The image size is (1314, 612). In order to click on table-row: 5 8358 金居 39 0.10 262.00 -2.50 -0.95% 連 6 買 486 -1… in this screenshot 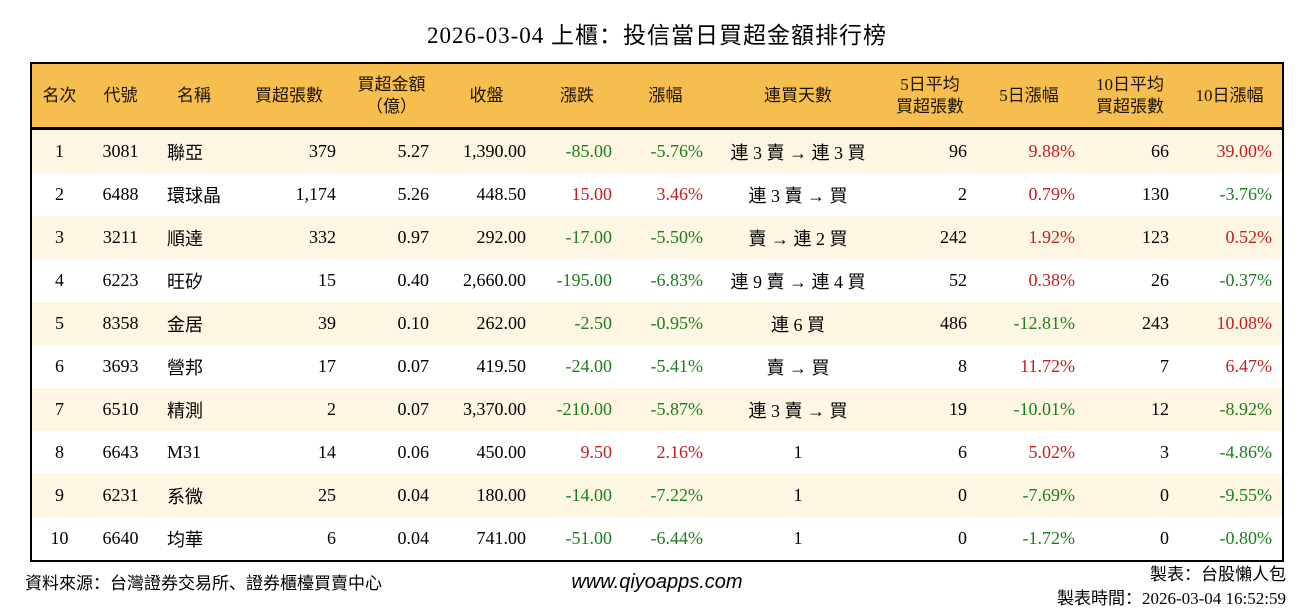, I will do `click(657, 323)`.